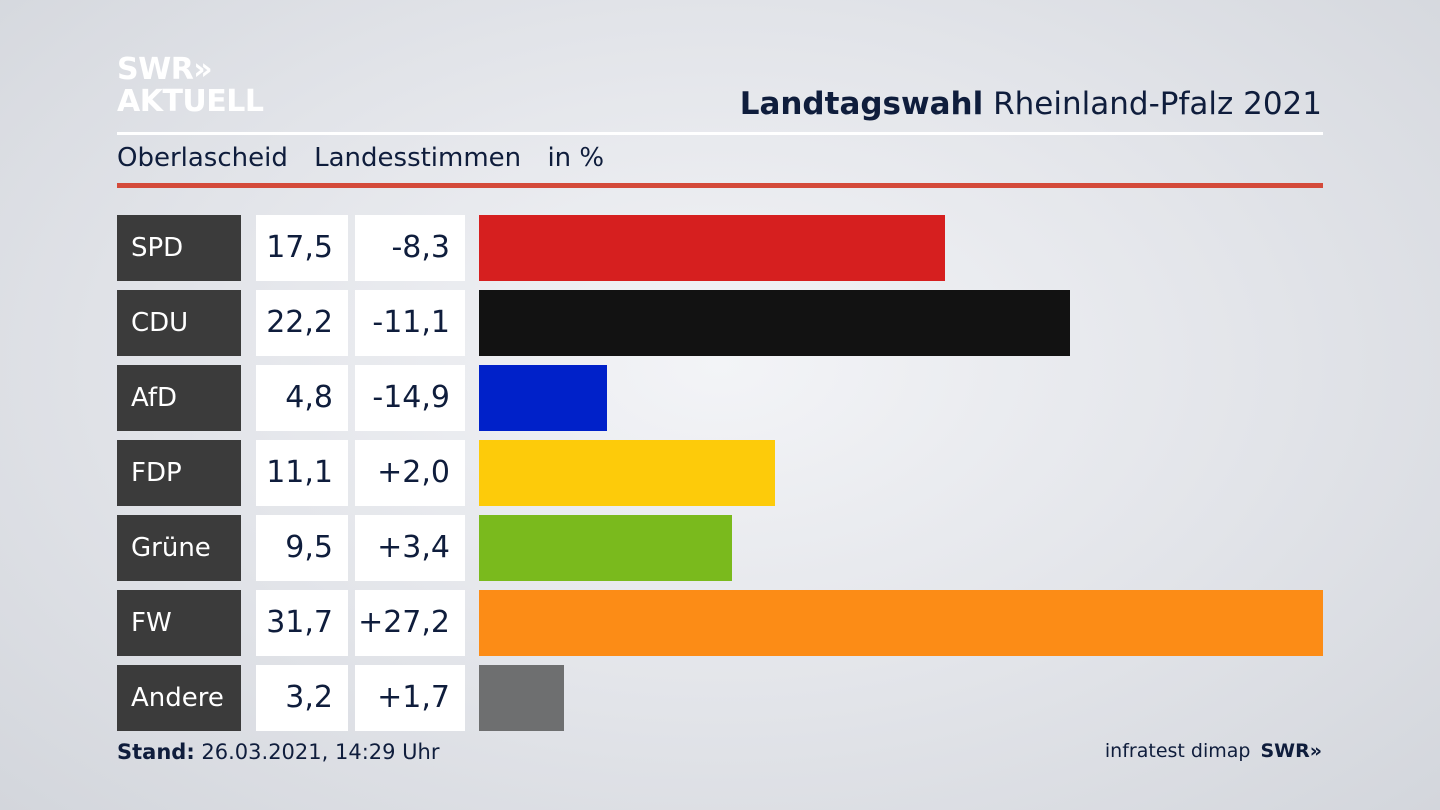  What do you see at coordinates (410, 698) in the screenshot?
I see `change-label: +1,7` at bounding box center [410, 698].